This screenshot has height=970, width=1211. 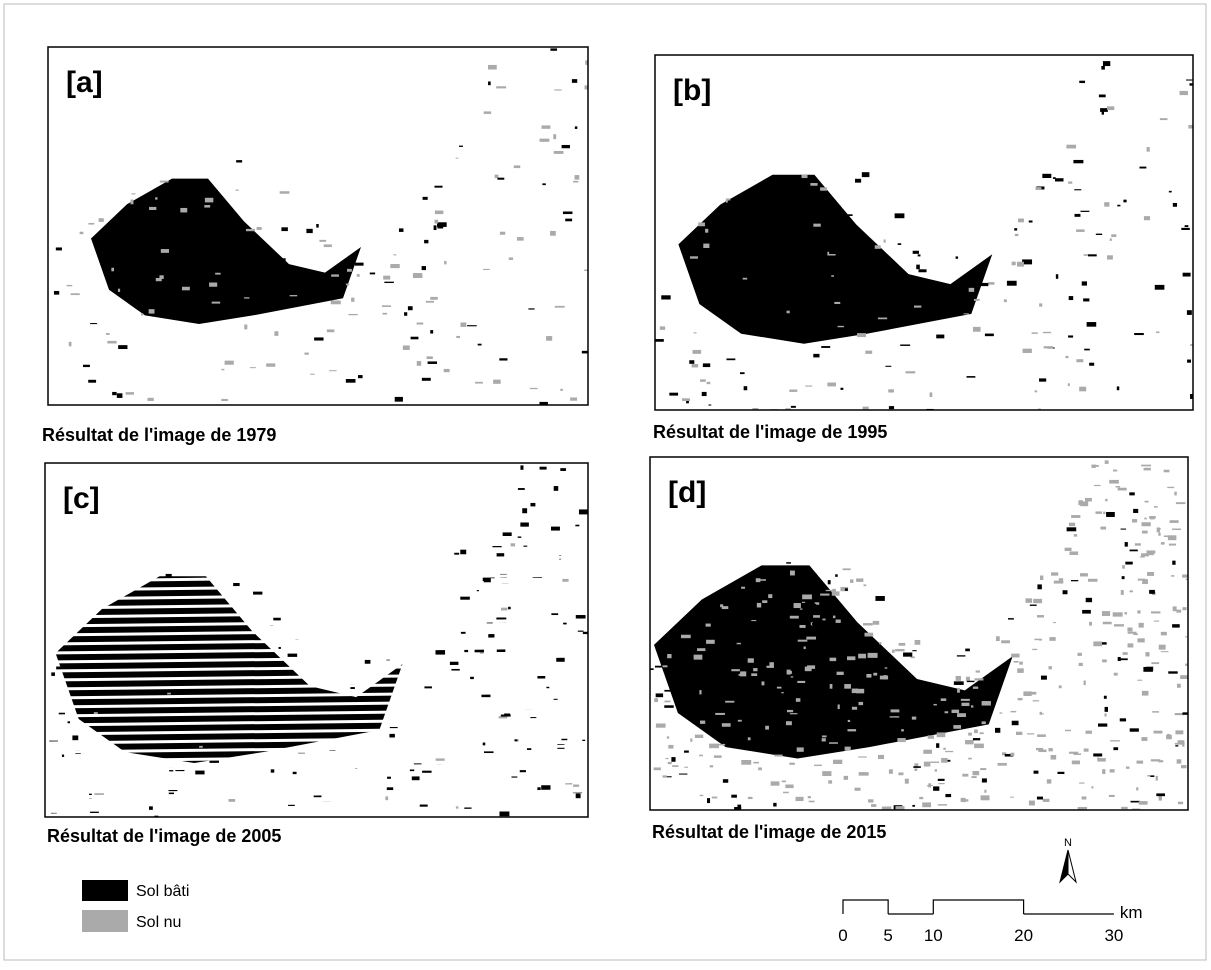 What do you see at coordinates (162, 891) in the screenshot?
I see `legend-label: Sol bâti` at bounding box center [162, 891].